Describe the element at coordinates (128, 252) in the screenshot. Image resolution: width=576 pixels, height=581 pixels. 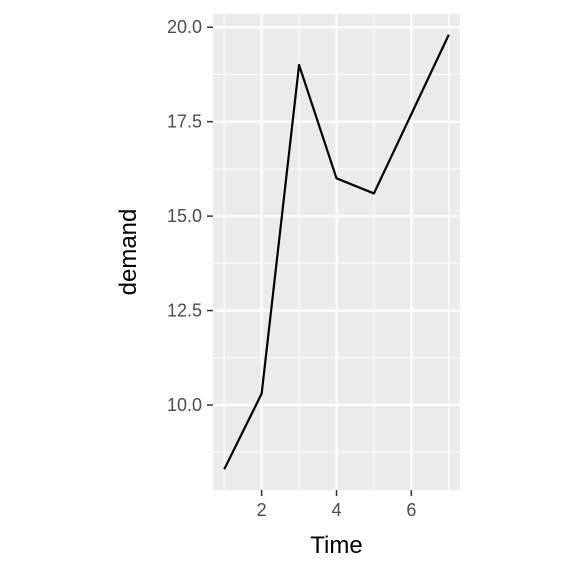
I see `y-axis-title: demand` at that location.